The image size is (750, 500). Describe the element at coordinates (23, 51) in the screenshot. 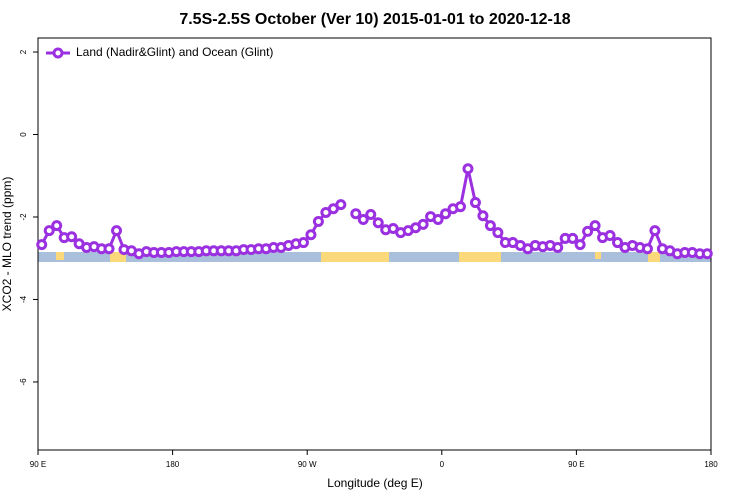

I see `y-tick-label: 2` at that location.